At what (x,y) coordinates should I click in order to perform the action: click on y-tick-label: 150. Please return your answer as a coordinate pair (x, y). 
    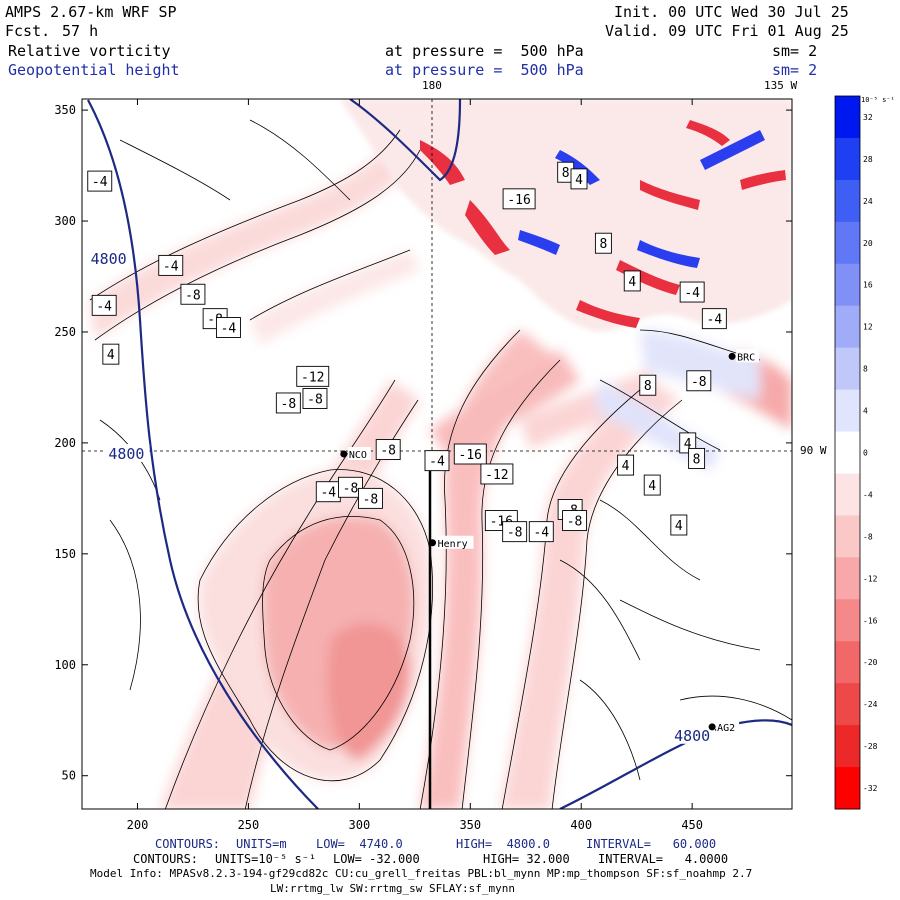
    Looking at the image, I should click on (65, 554).